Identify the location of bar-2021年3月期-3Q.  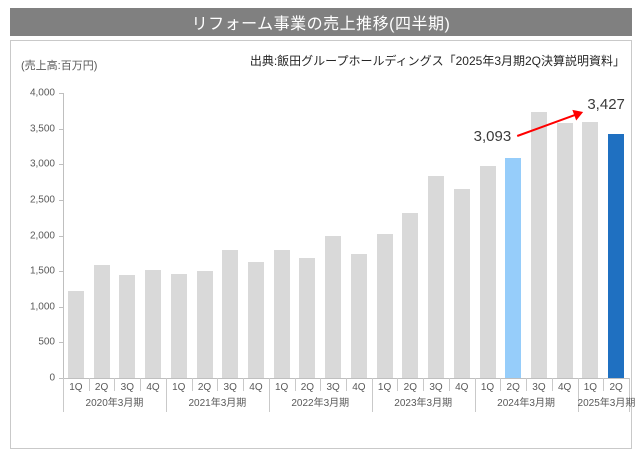
(230, 313).